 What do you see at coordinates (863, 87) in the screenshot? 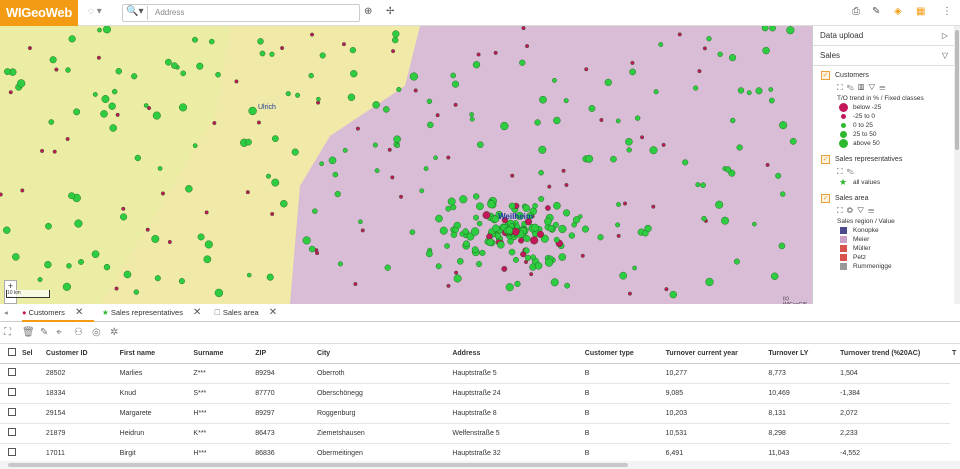
I see `layer-tools-icon: ⛶✎▥▽☰` at bounding box center [863, 87].